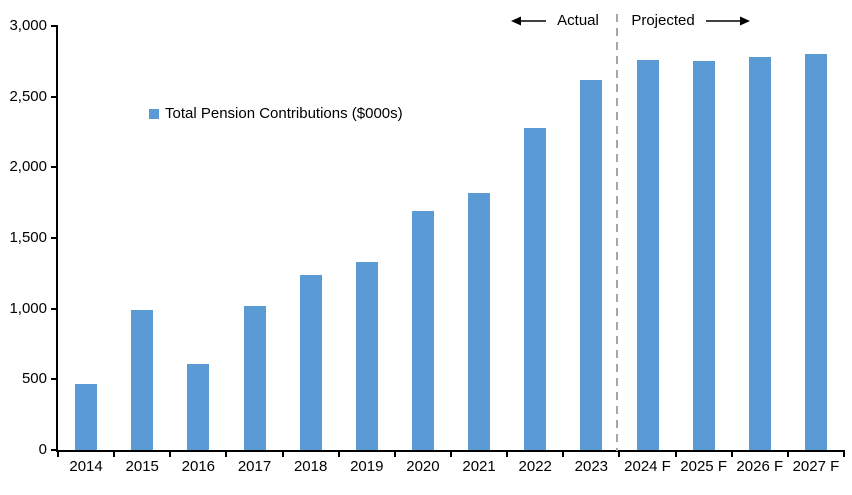 The height and width of the screenshot is (495, 852). I want to click on arrow-right-icon, so click(728, 21).